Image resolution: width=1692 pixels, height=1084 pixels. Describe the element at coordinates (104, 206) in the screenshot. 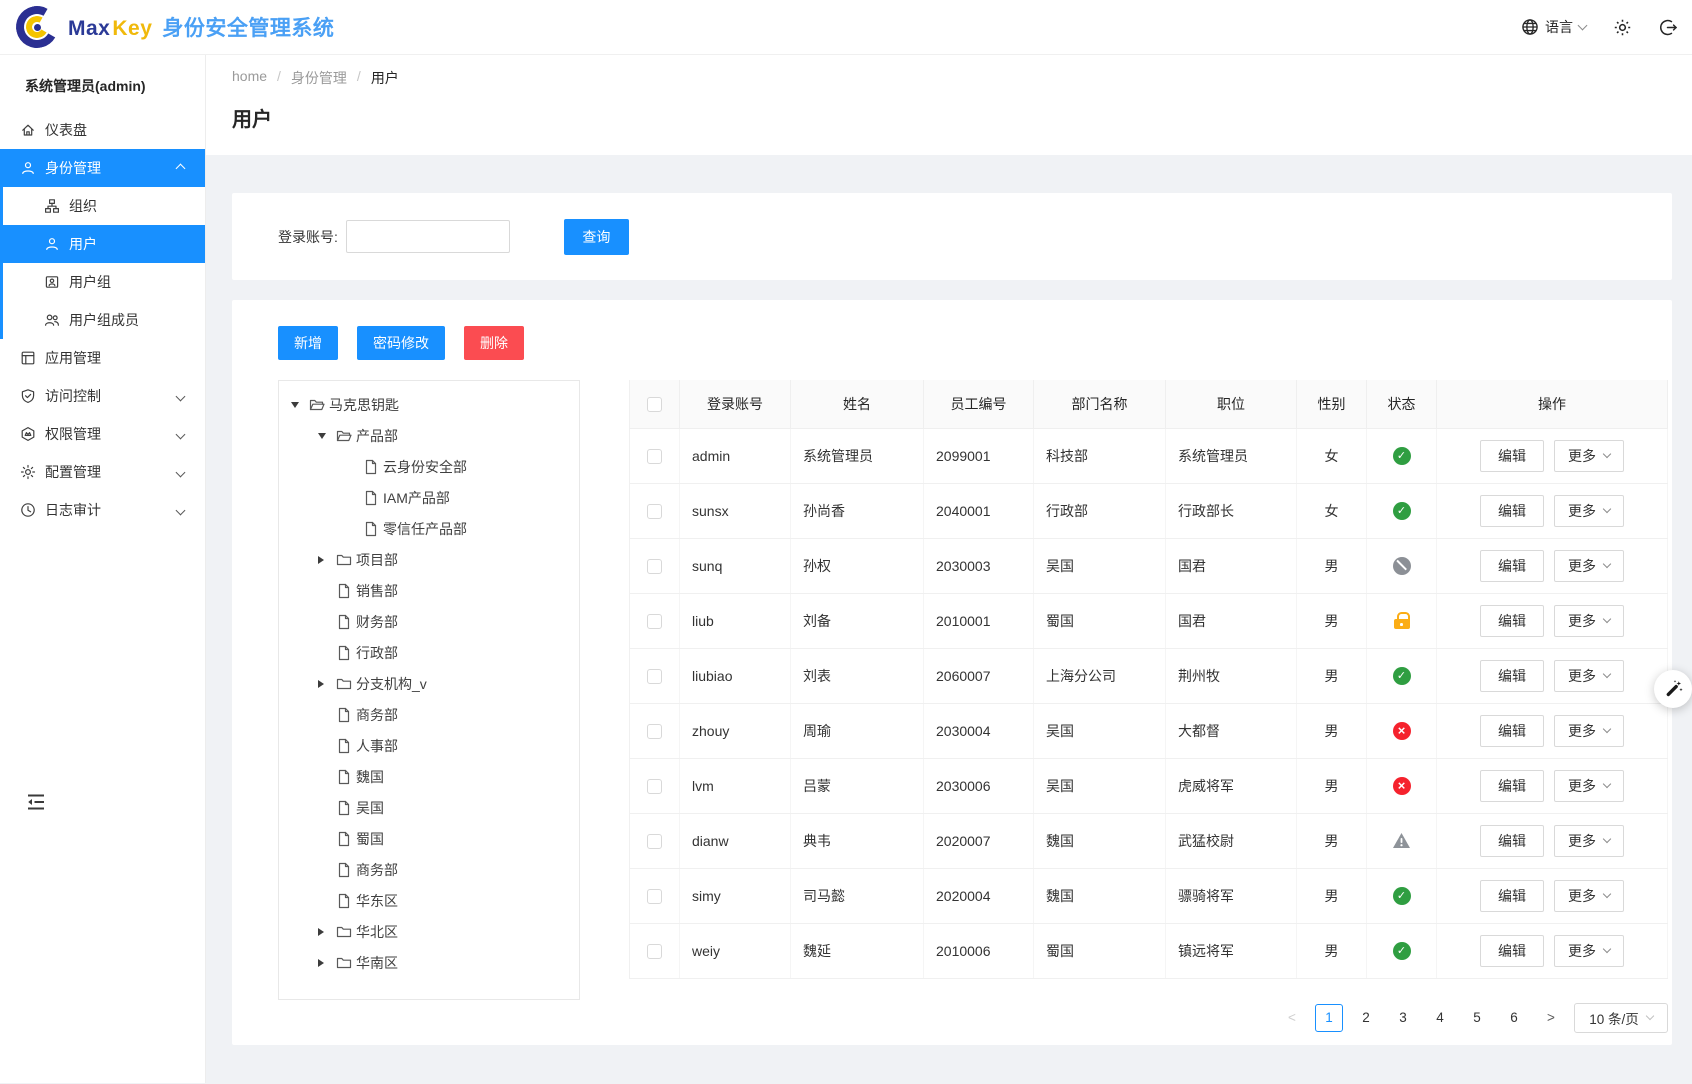

I see `sidebar-item-organization: 组织` at that location.